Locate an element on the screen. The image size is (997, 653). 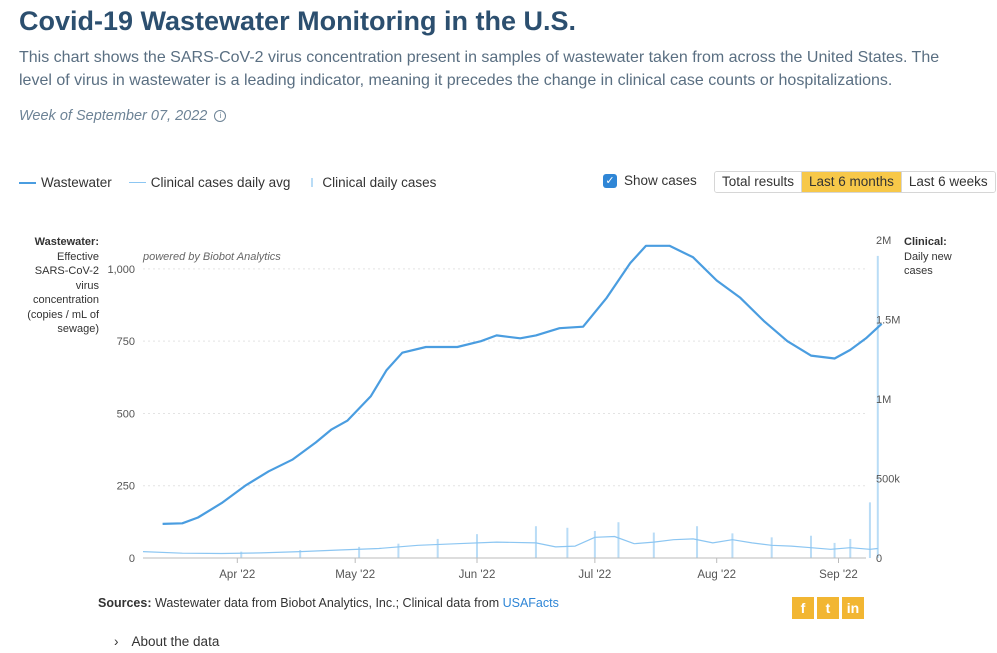
clinical-avg-swatch-icon is located at coordinates (137, 182).